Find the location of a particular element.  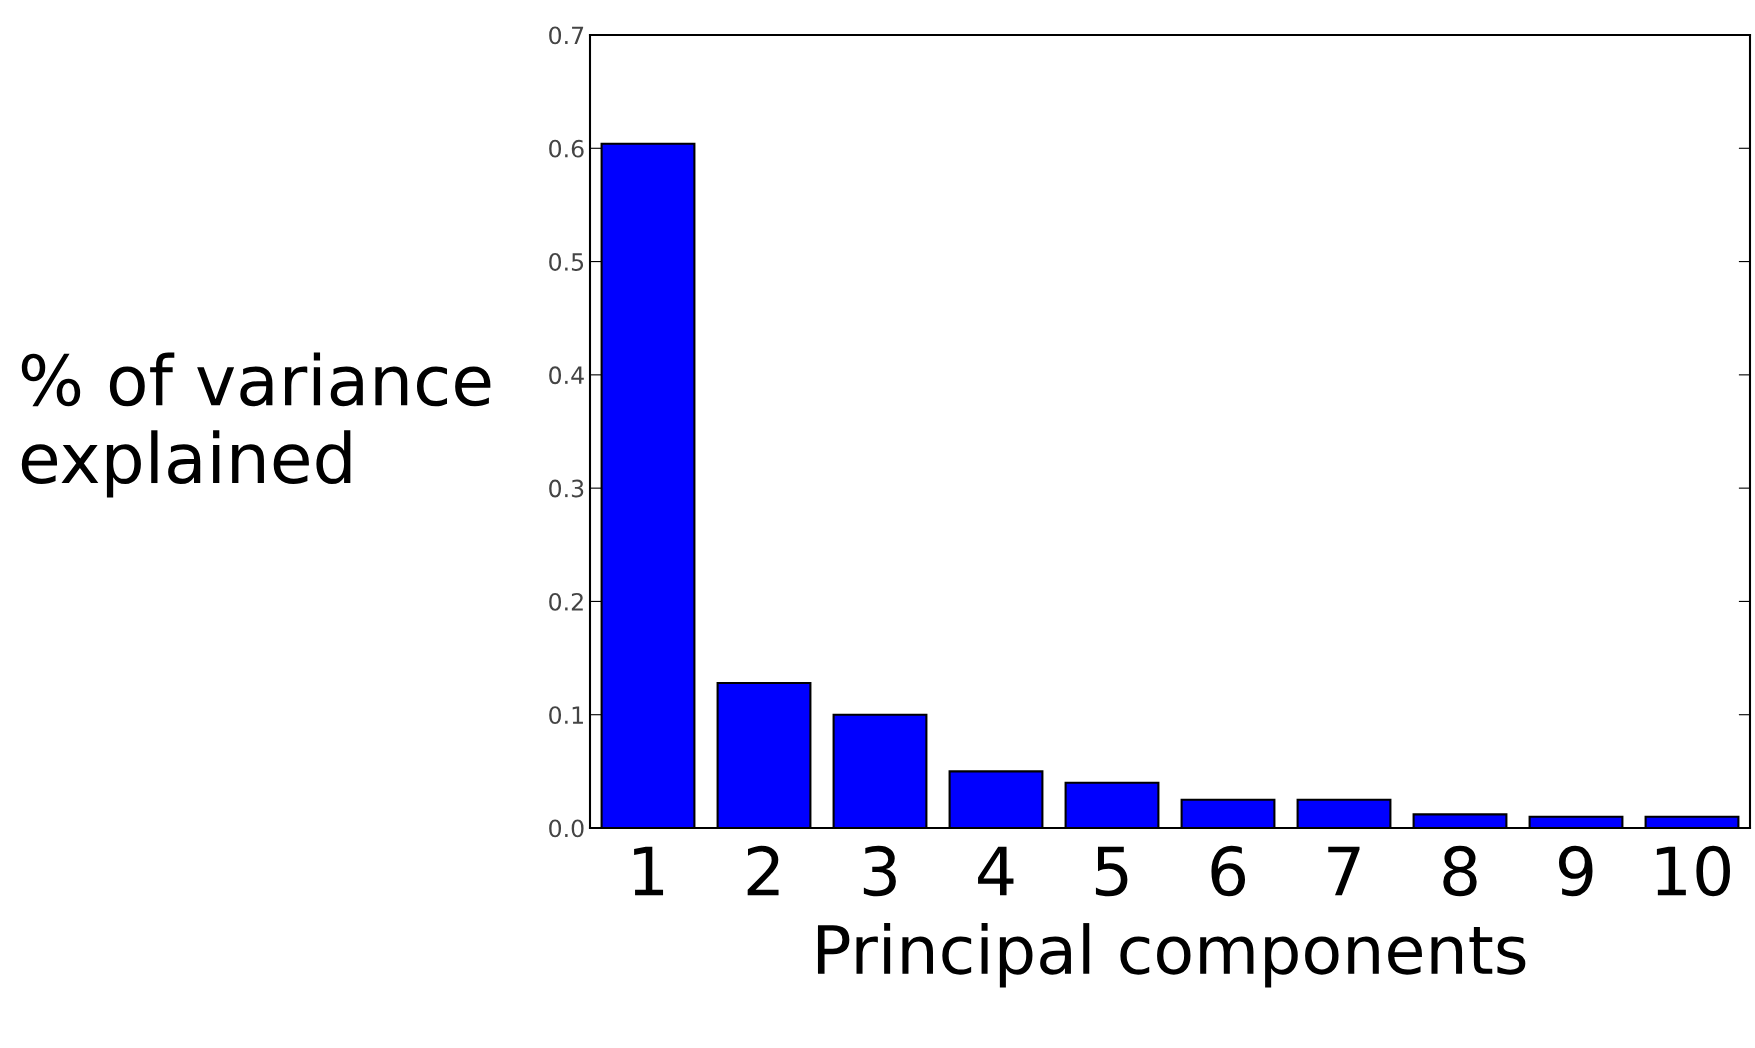

x-tick-label: 10 is located at coordinates (1693, 871).